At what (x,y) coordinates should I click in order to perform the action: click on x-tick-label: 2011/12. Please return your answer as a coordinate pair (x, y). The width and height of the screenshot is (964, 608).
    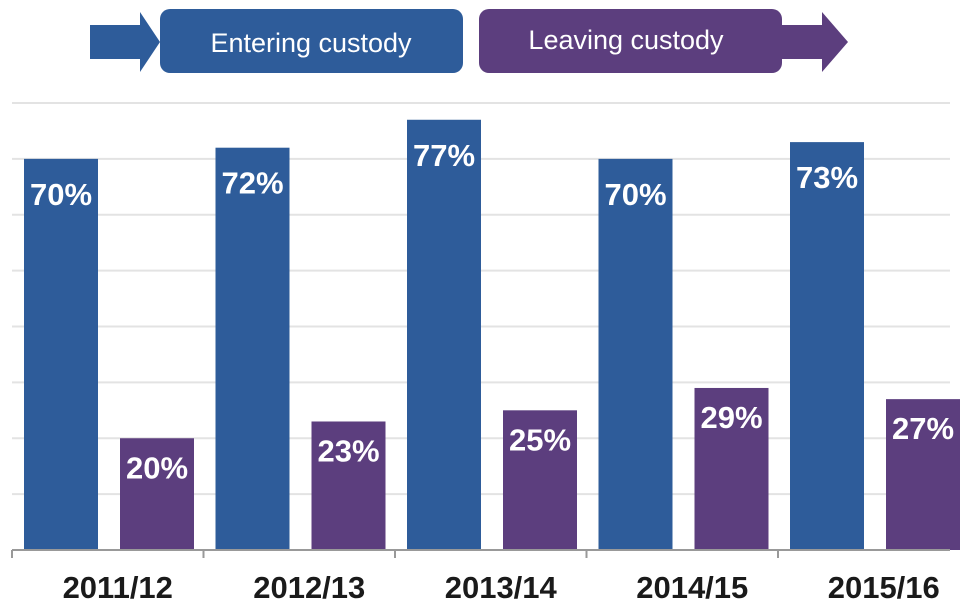
    Looking at the image, I should click on (118, 587).